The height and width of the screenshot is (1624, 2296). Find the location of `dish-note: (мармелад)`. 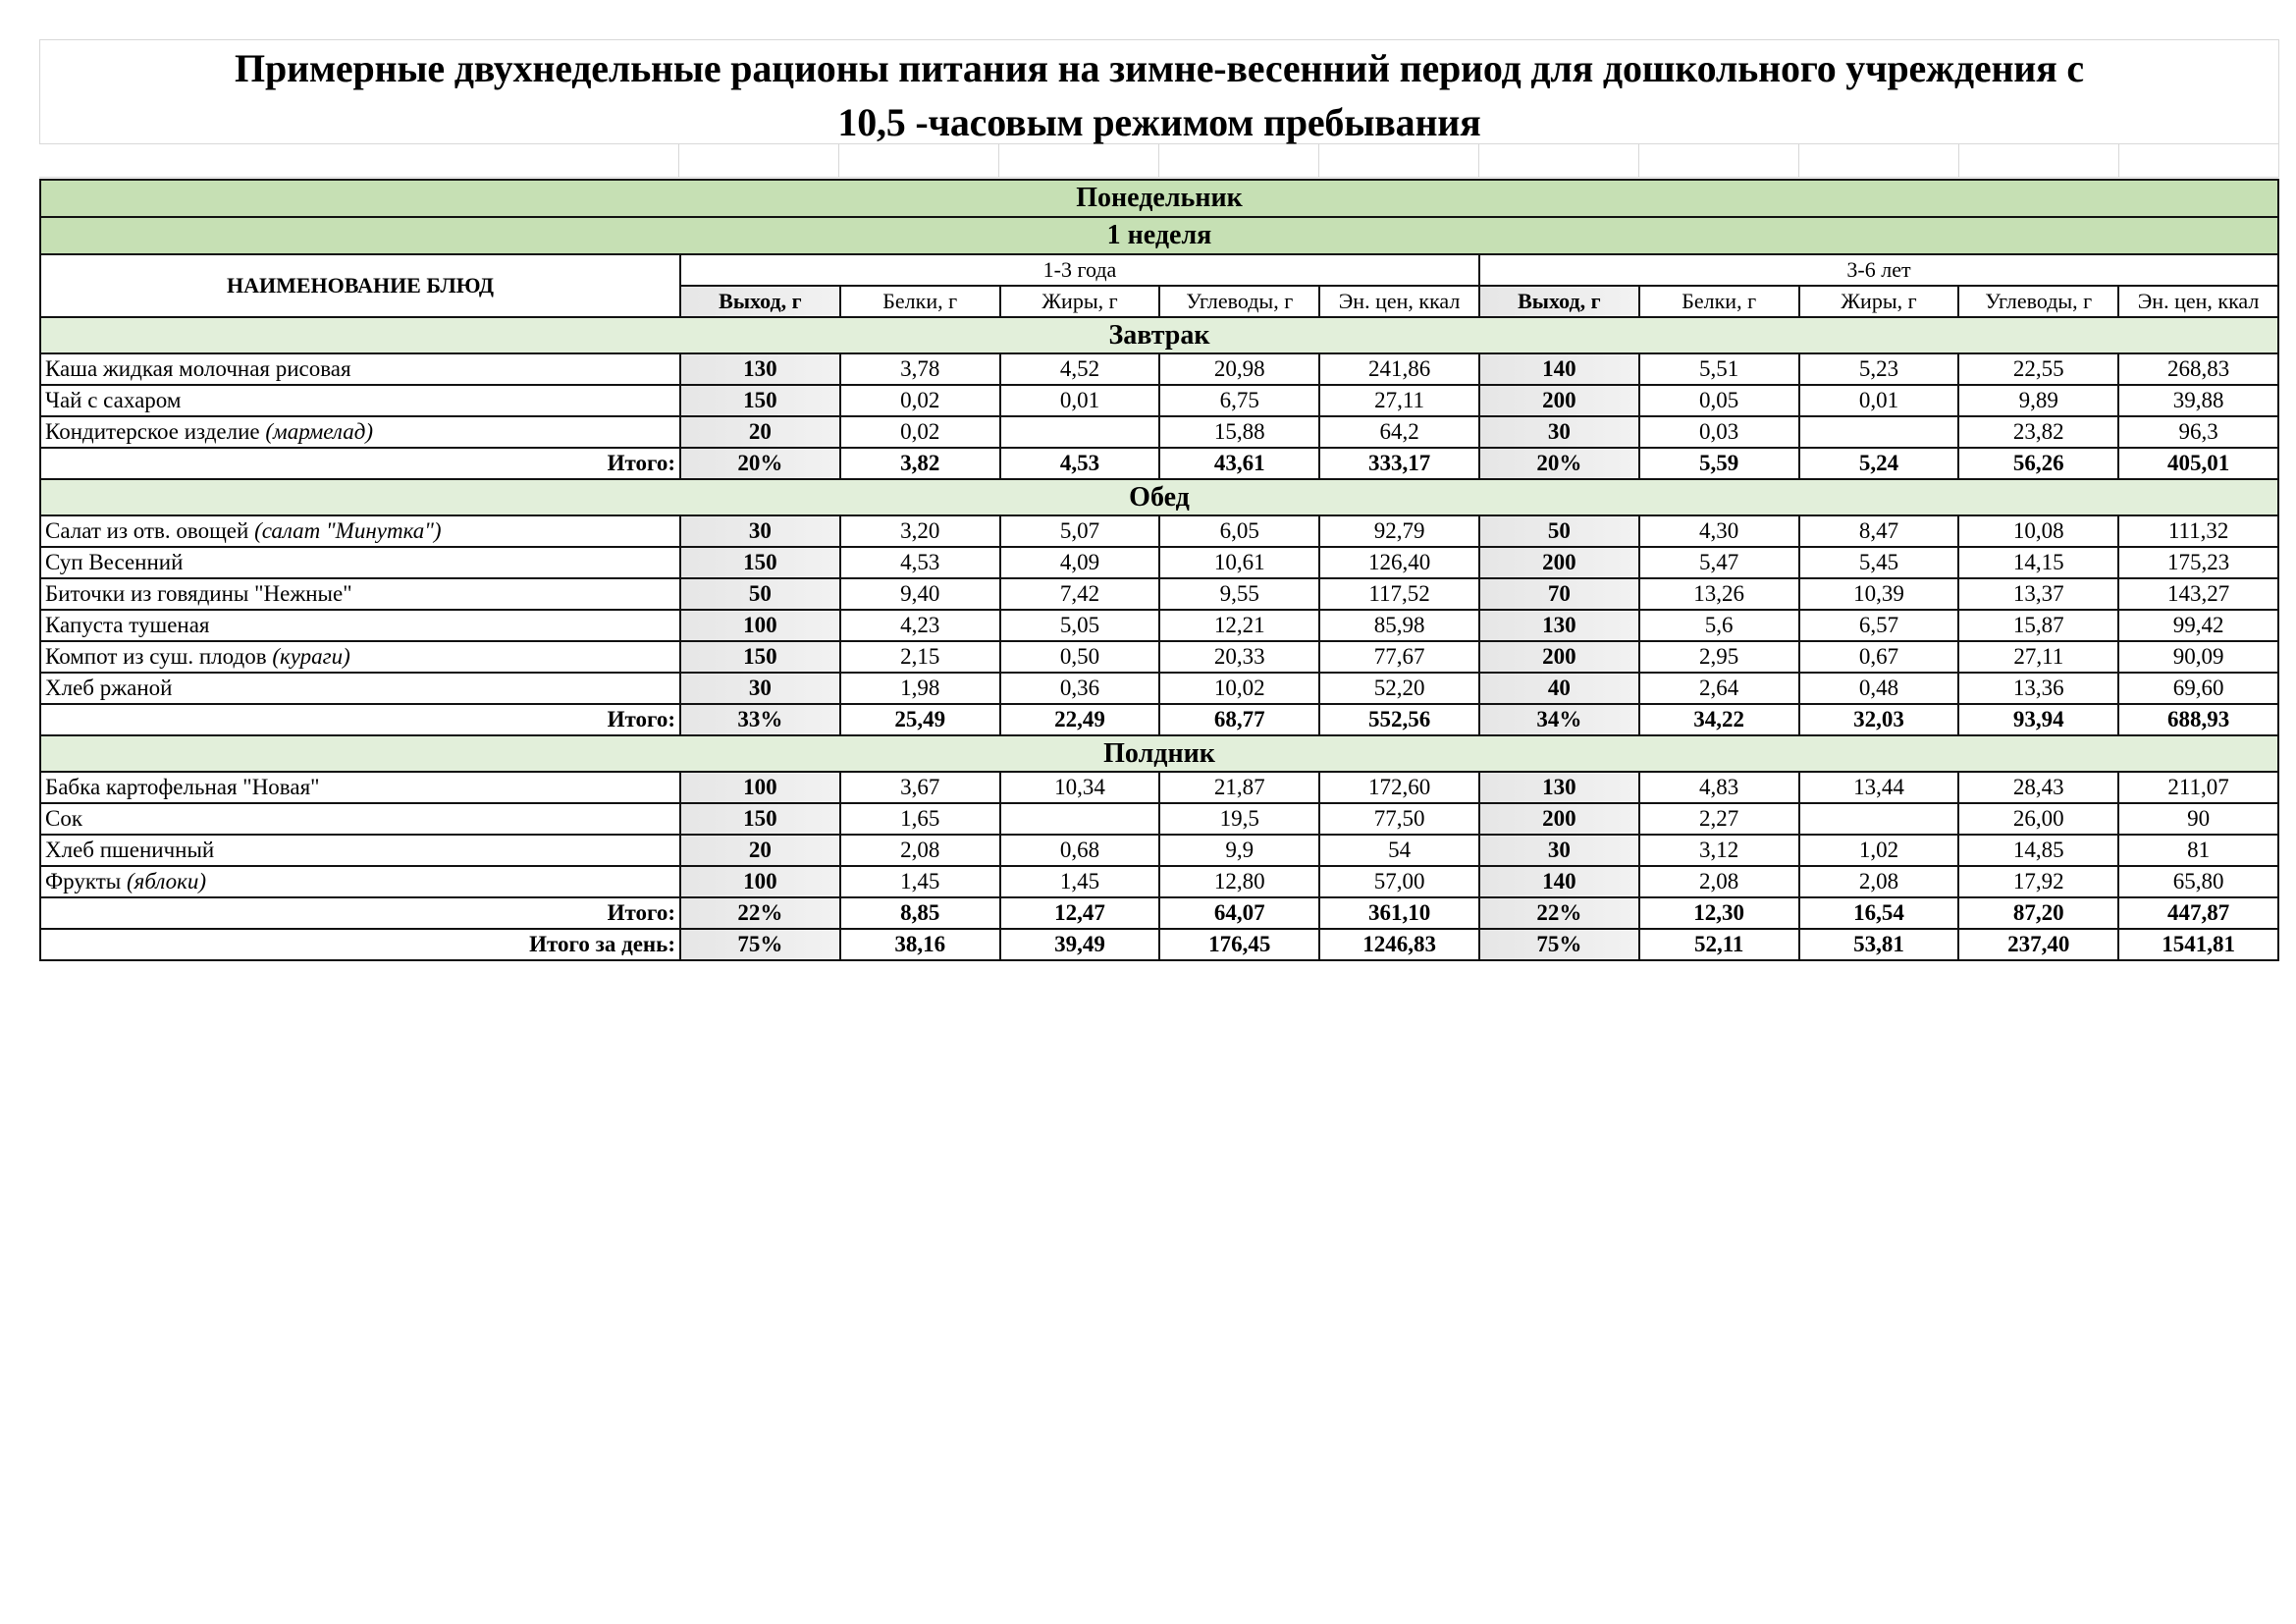

dish-note: (мармелад) is located at coordinates (319, 431).